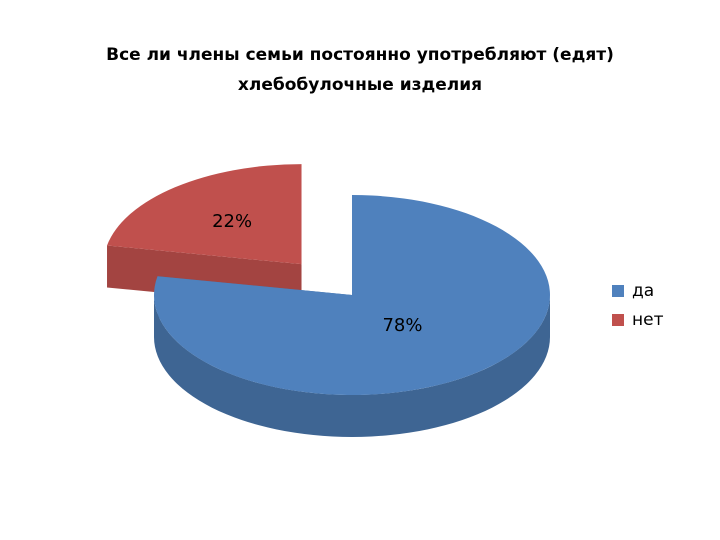 The height and width of the screenshot is (540, 720). What do you see at coordinates (648, 320) in the screenshot?
I see `legend-label: нет` at bounding box center [648, 320].